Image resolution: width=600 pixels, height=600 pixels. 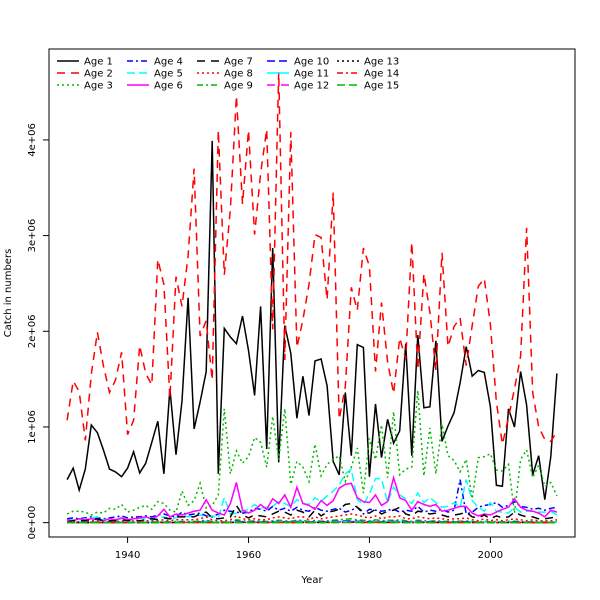 I want to click on legend-label: Age 11, so click(x=311, y=74).